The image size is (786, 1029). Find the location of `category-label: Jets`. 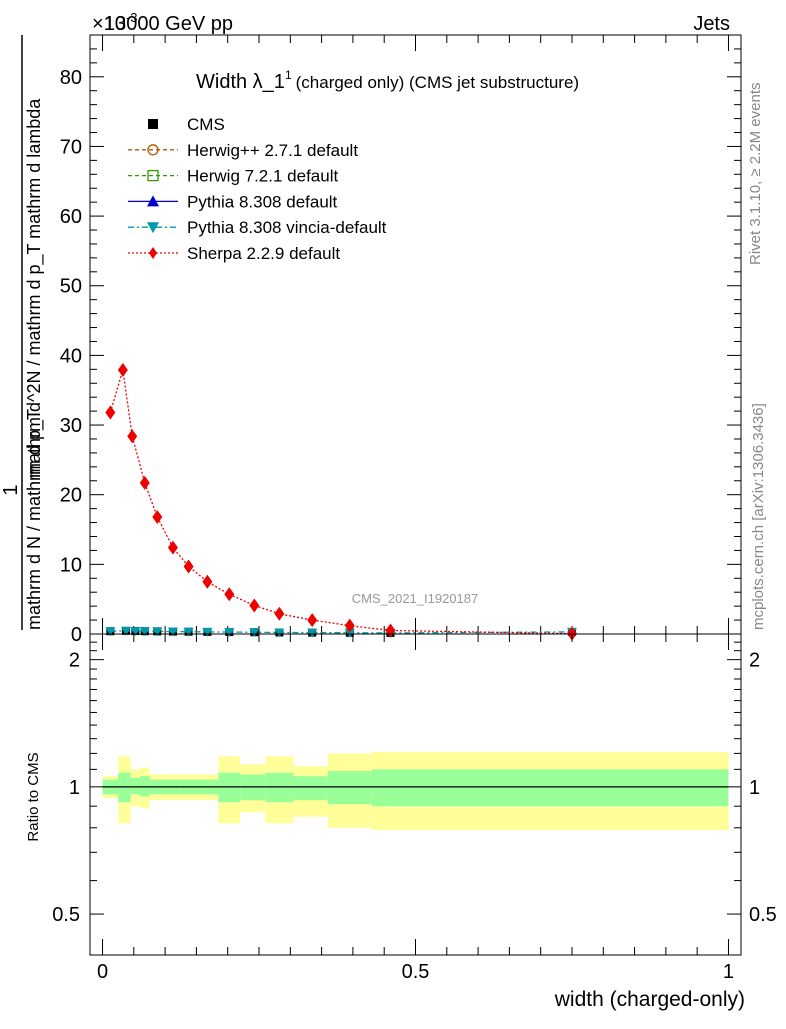

category-label: Jets is located at coordinates (711, 24).